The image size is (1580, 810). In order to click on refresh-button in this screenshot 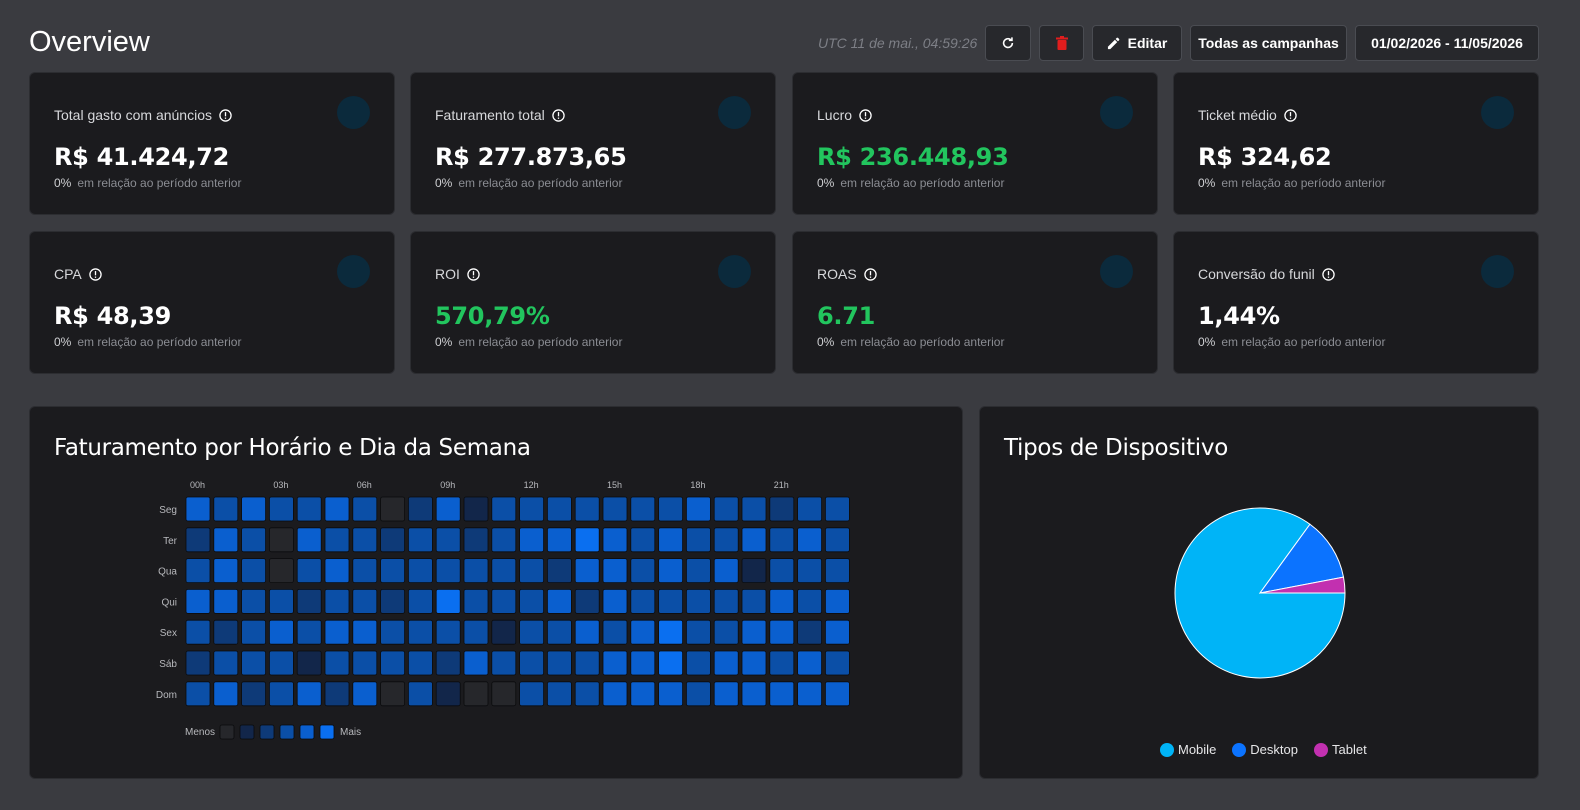, I will do `click(1008, 43)`.